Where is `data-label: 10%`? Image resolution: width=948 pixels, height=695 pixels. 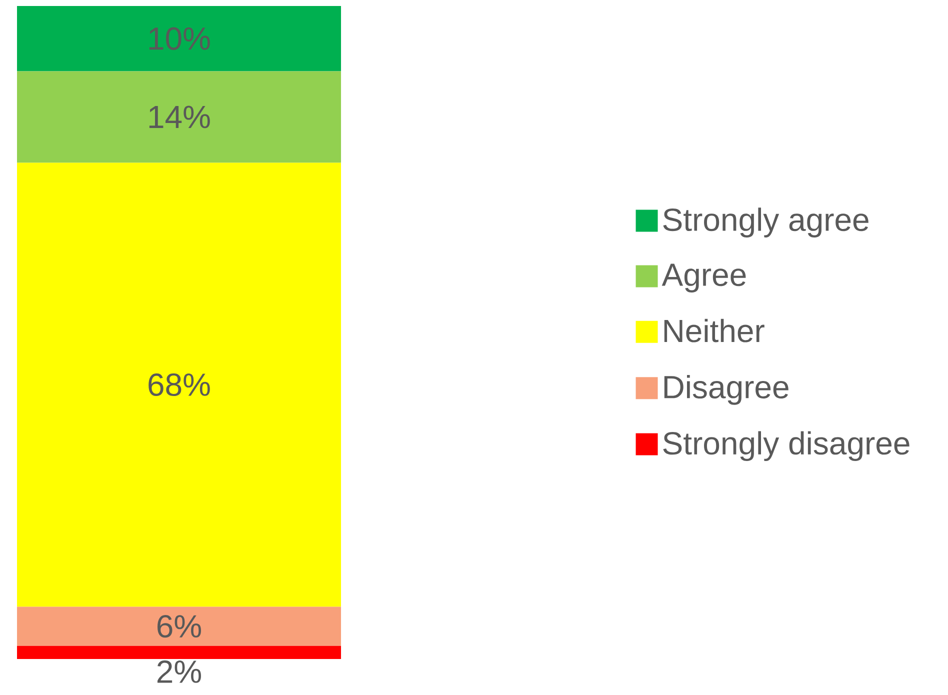
data-label: 10% is located at coordinates (179, 38).